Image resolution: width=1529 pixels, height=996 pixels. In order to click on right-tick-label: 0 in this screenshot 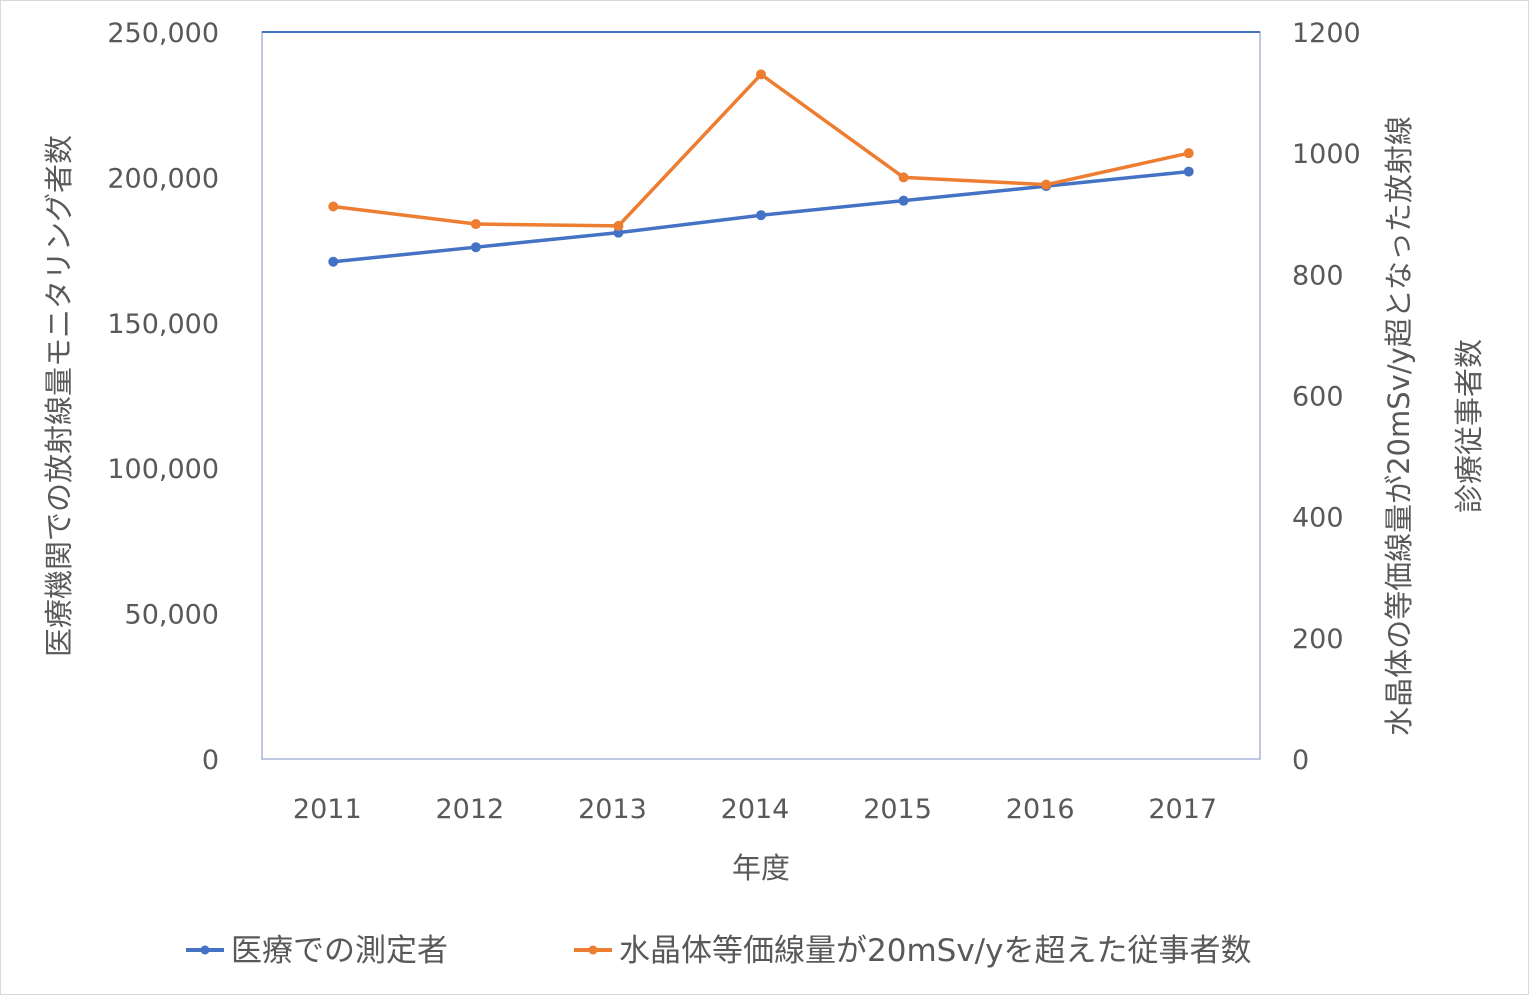, I will do `click(1300, 760)`.